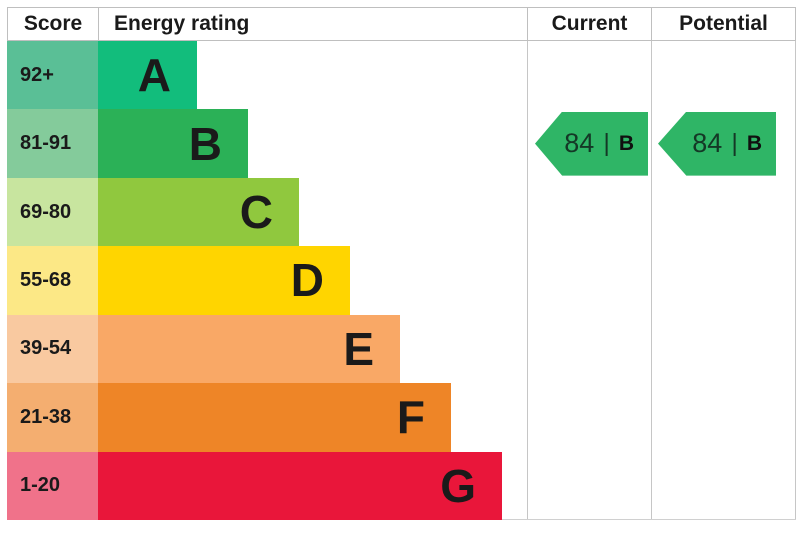  I want to click on current-rating-band: B, so click(626, 143).